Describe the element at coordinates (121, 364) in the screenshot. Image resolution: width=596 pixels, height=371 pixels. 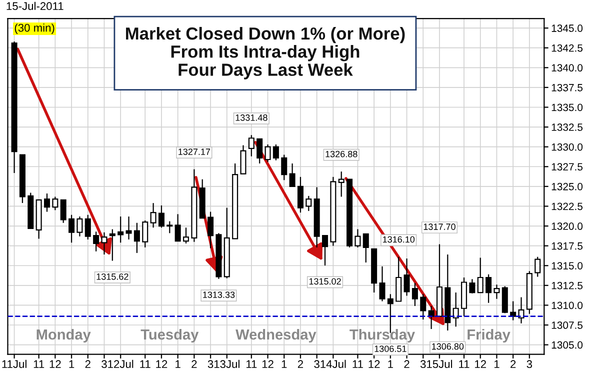
I see `x-tick-label: 12Jul` at that location.